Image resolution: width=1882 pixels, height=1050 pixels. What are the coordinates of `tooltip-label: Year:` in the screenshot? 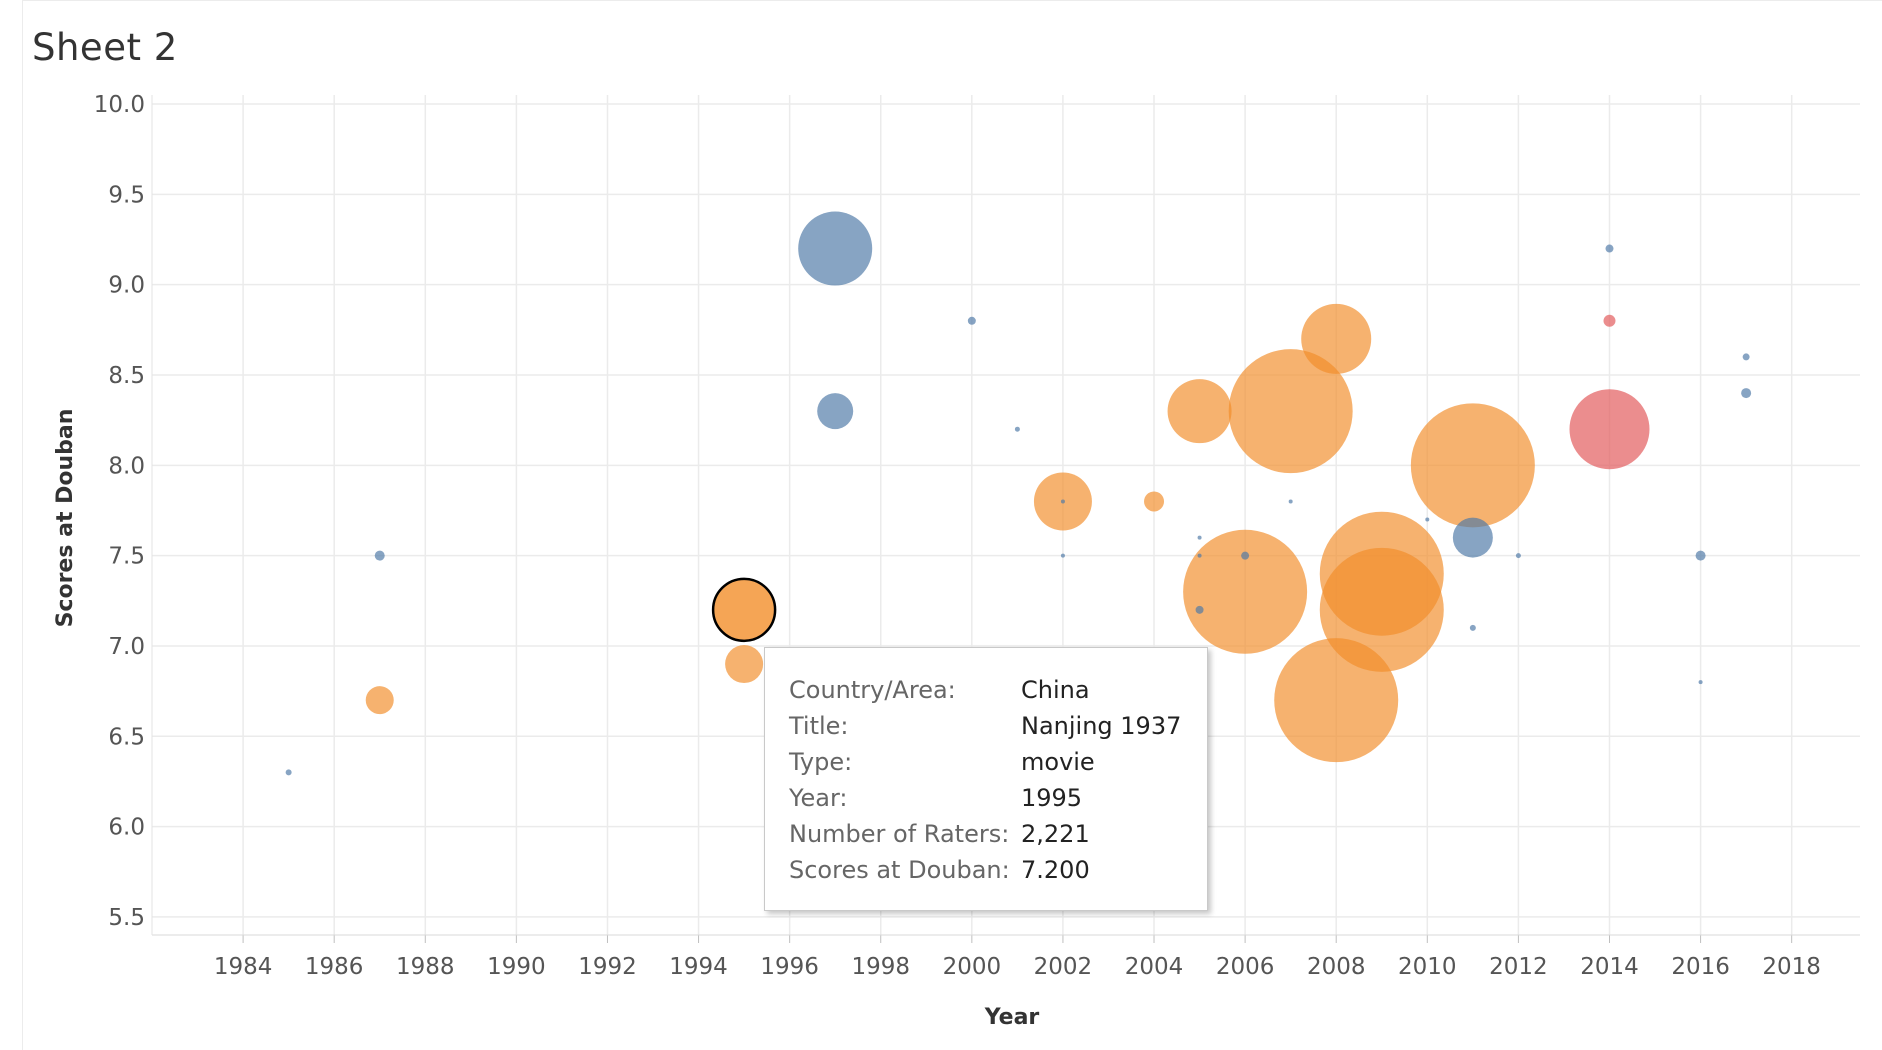 It's located at (818, 798).